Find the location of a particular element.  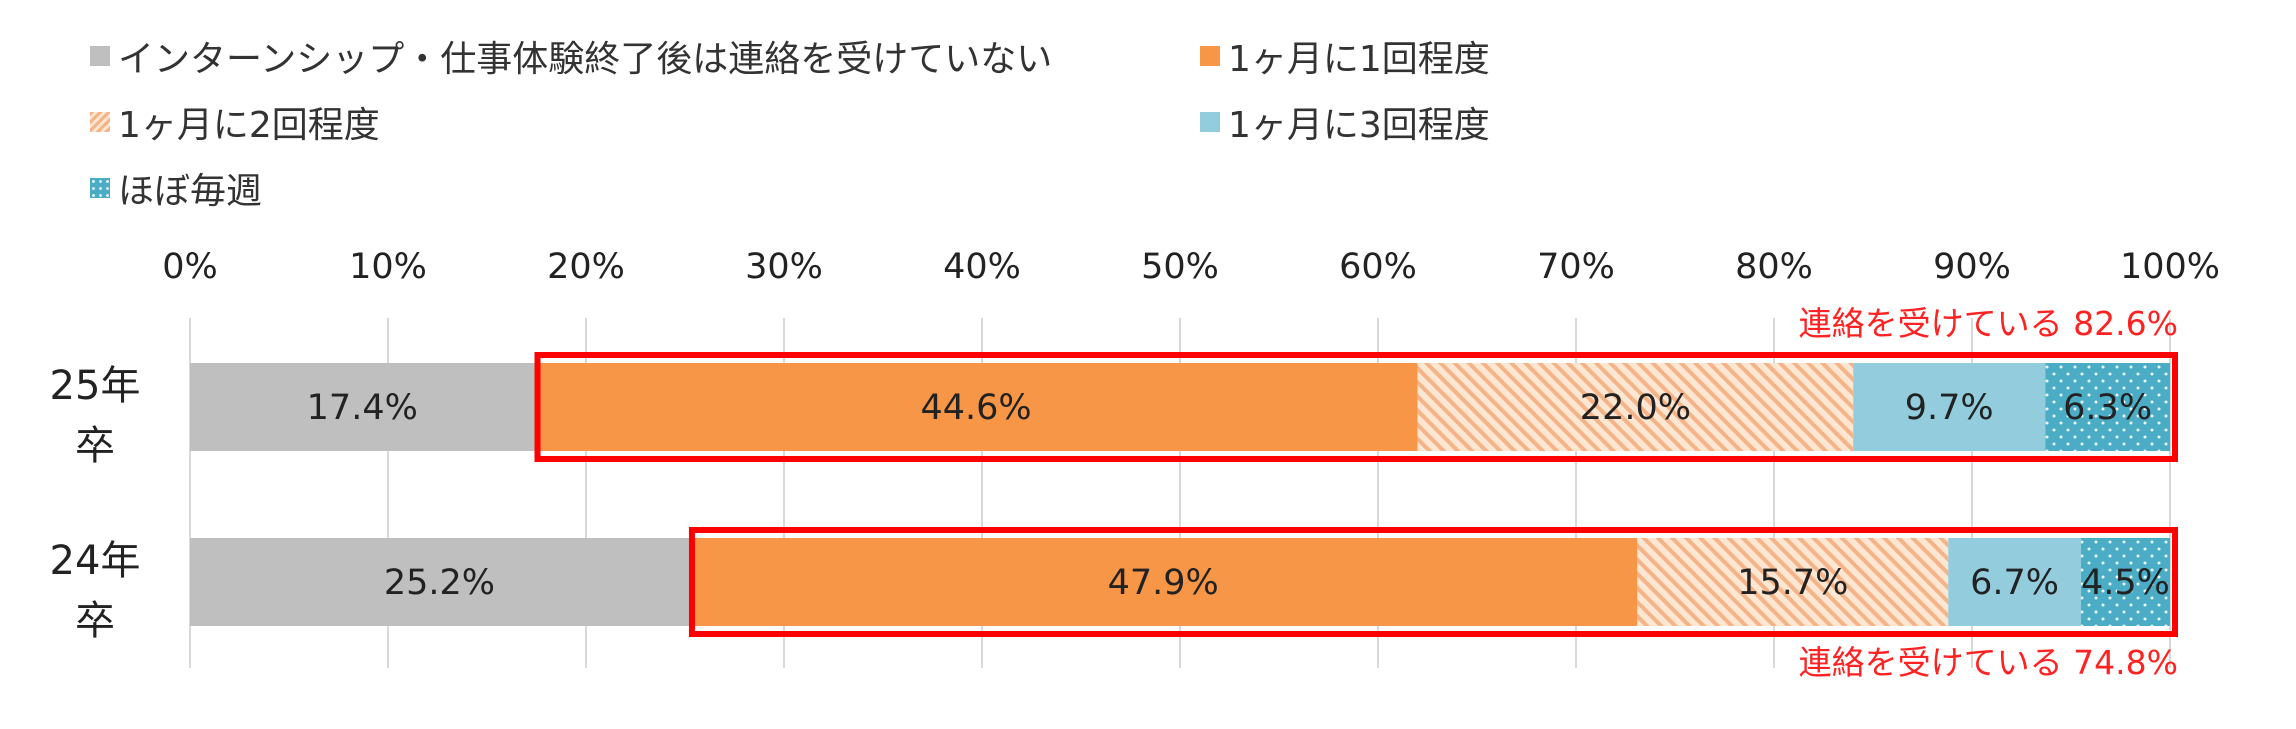

x-tick-label: 80% is located at coordinates (1774, 267).